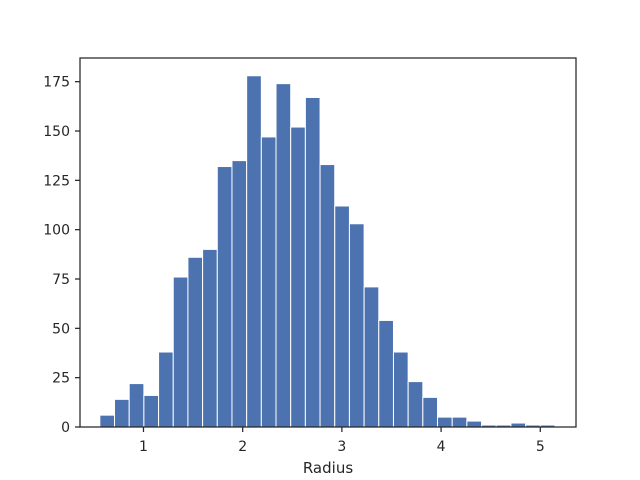 The height and width of the screenshot is (480, 640). Describe the element at coordinates (56, 132) in the screenshot. I see `y-tick-label: 150` at that location.